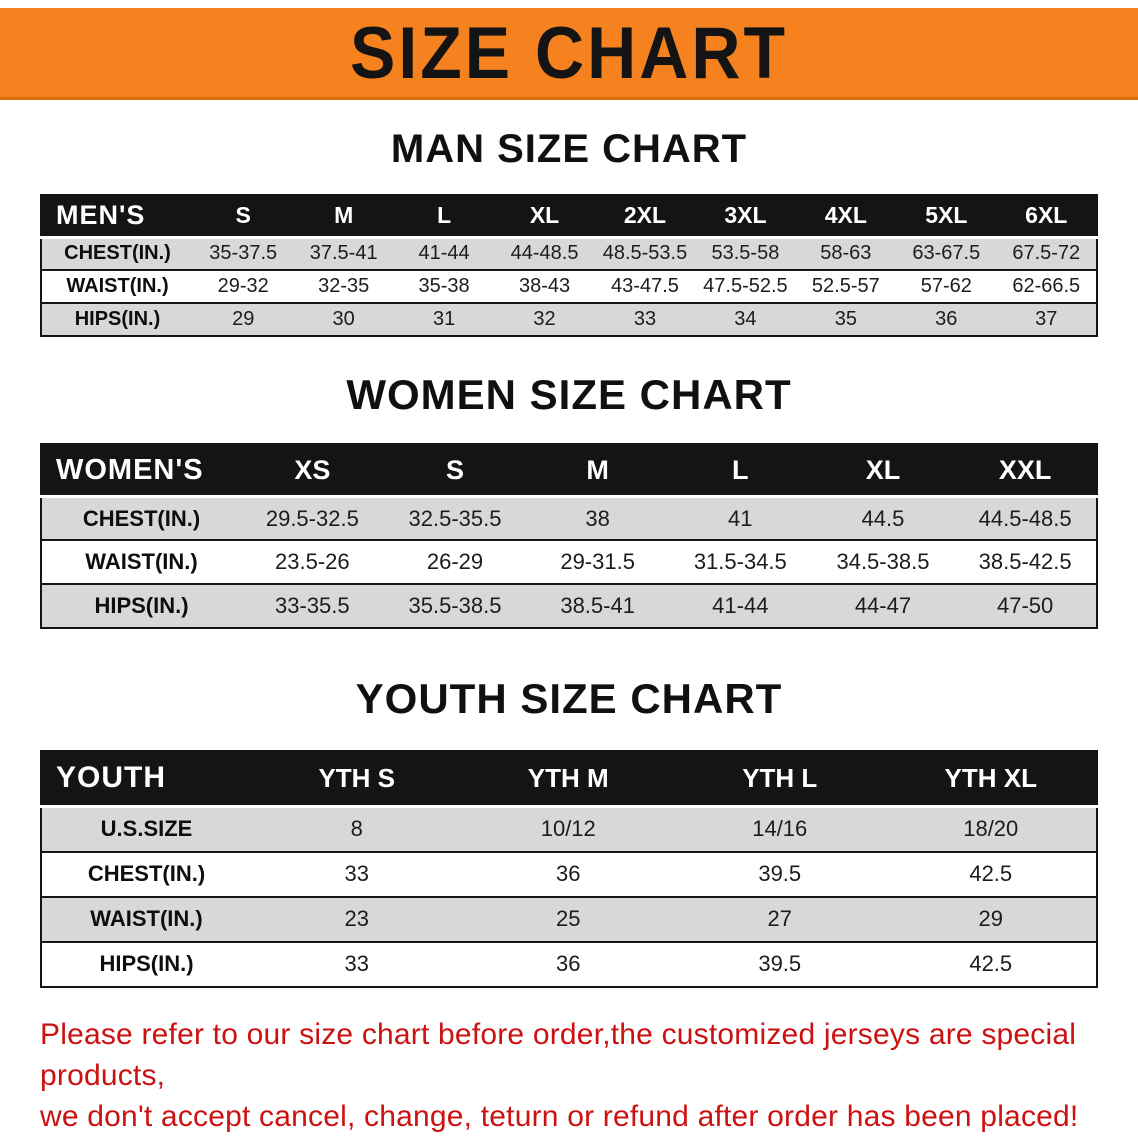  I want to click on size-value: 38.5-42.5, so click(1025, 562).